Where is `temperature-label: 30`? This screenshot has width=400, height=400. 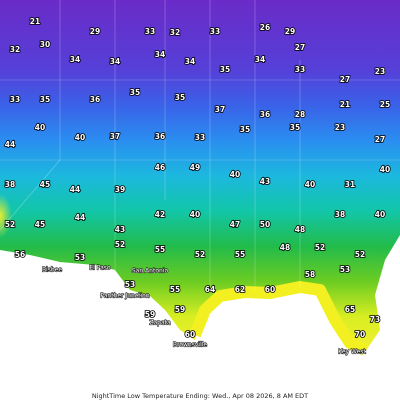
temperature-label: 30 is located at coordinates (45, 44).